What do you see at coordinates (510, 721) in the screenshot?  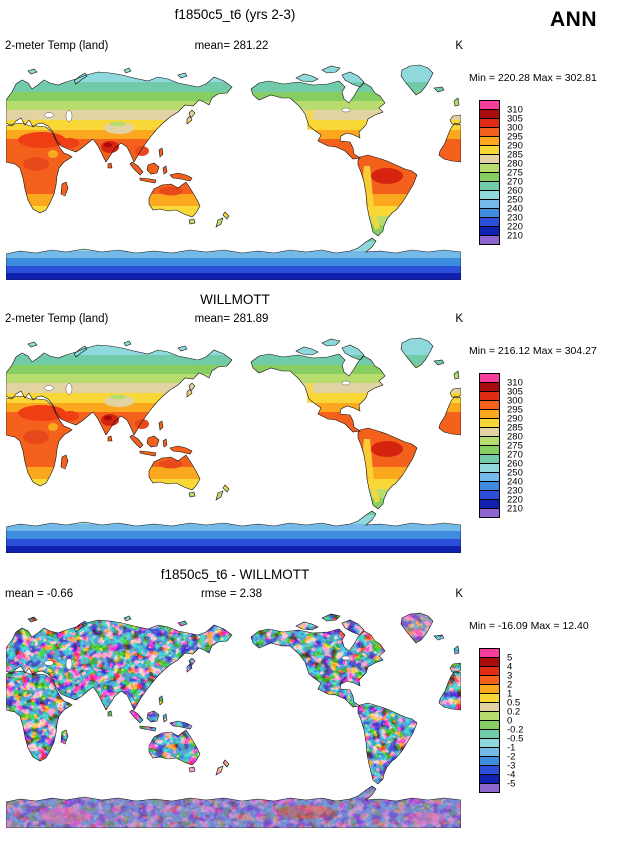 I see `colorbar-tick-label: 0` at bounding box center [510, 721].